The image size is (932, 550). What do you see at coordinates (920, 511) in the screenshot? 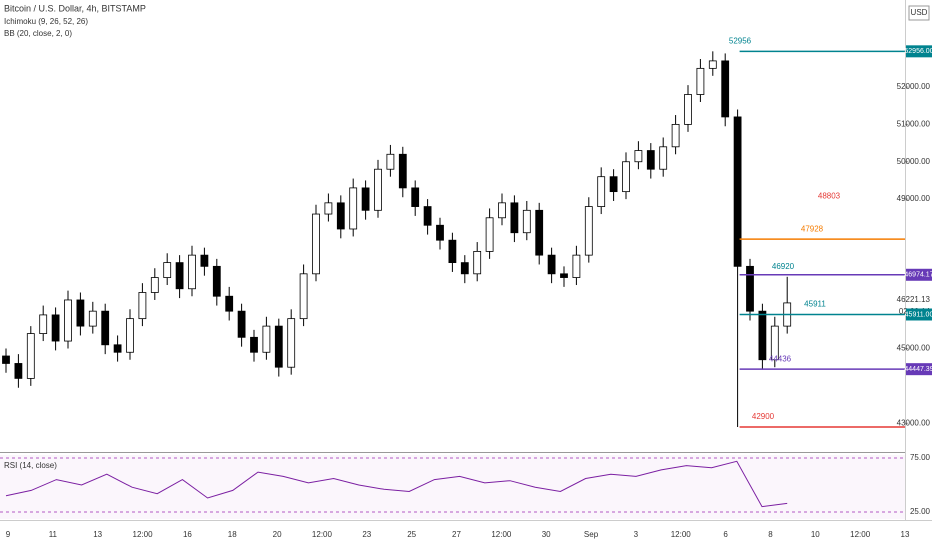
I see `rsi-tick-label: 25.00` at bounding box center [920, 511].